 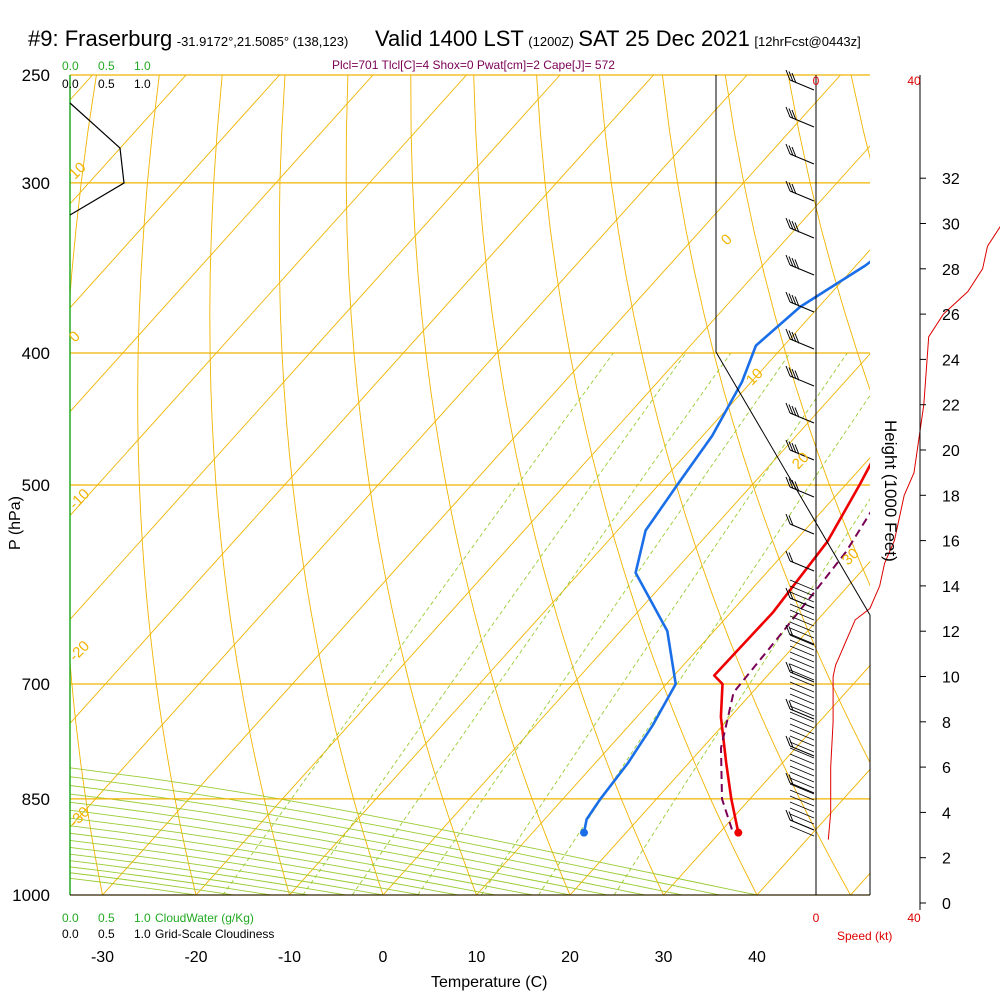 What do you see at coordinates (142, 84) in the screenshot?
I see `cloudiness-scale-top: 1.0` at bounding box center [142, 84].